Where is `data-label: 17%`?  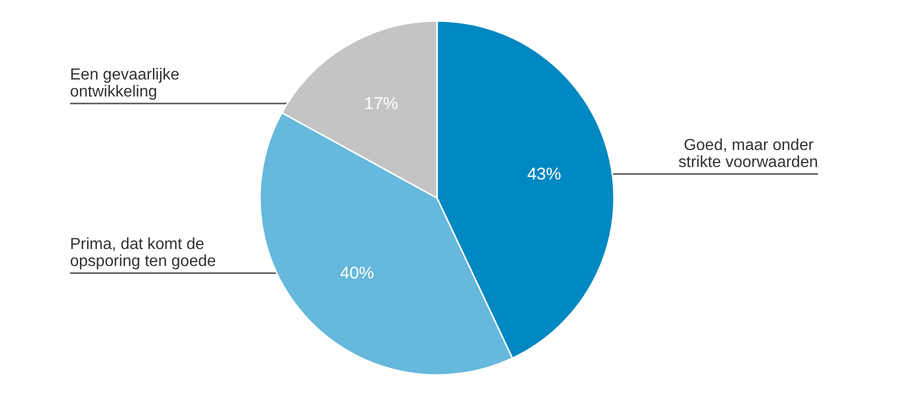
data-label: 17% is located at coordinates (381, 104).